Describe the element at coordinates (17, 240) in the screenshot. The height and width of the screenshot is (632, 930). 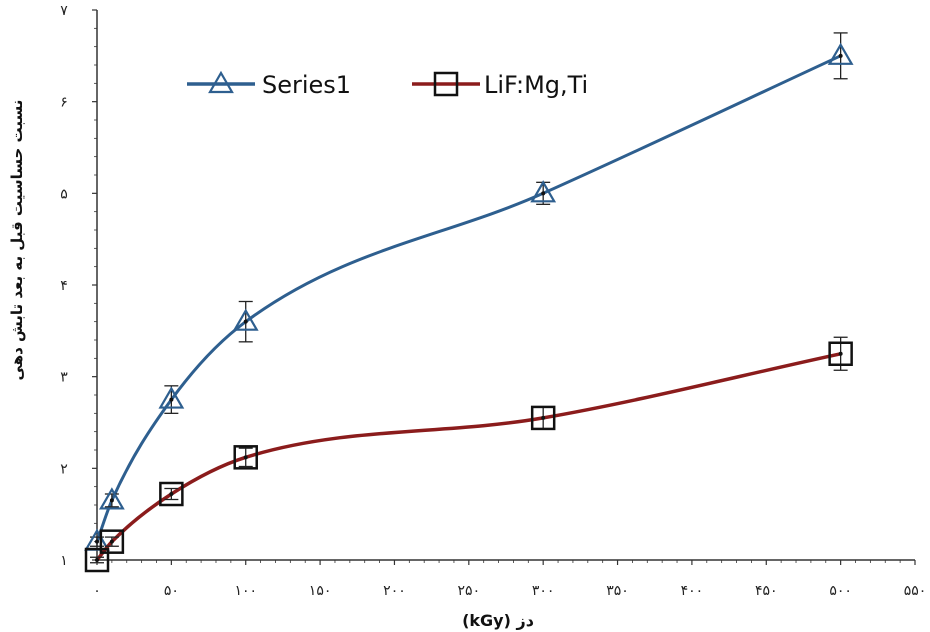
I see `y-axis-label: نسبت حساسیت قبل به بعد تابش دهی` at that location.